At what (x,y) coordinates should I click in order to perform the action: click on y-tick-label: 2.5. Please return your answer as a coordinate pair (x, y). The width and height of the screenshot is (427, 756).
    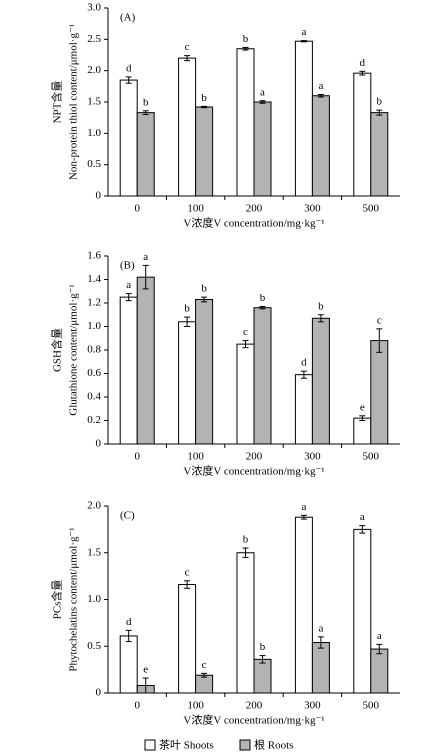
    Looking at the image, I should click on (94, 39).